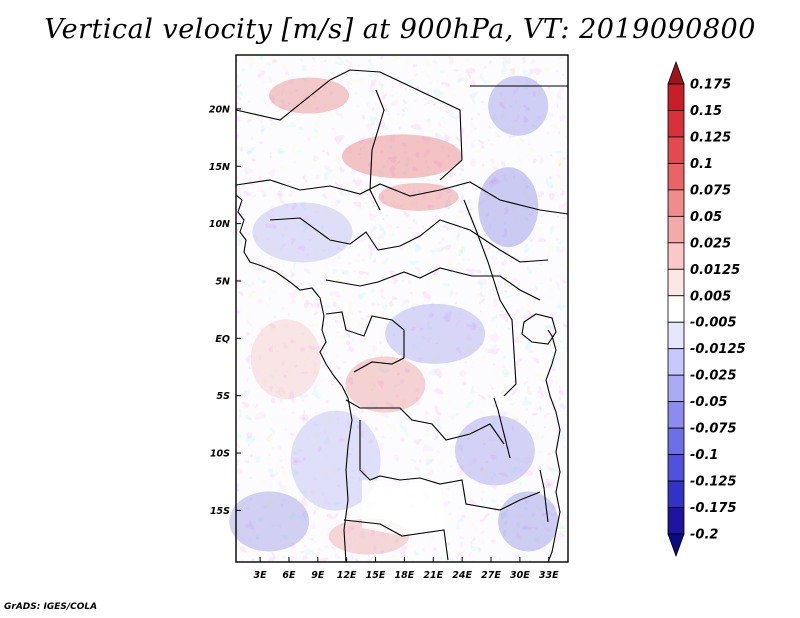 The height and width of the screenshot is (618, 800). I want to click on coastline-east, so click(553, 446).